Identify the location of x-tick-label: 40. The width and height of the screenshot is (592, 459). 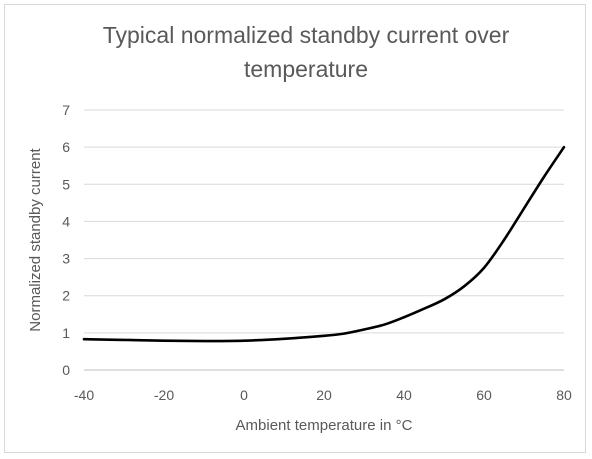
(404, 395).